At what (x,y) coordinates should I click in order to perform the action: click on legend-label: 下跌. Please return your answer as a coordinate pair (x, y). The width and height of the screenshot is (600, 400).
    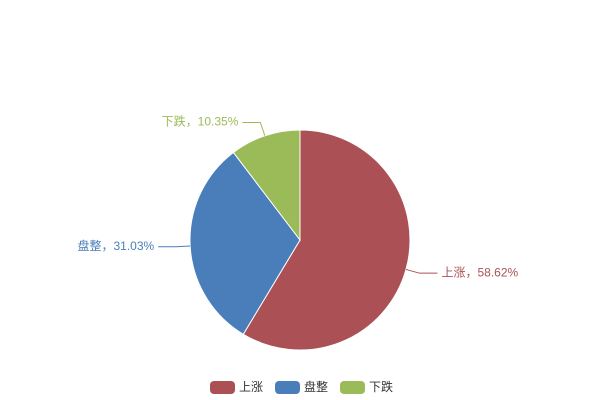
    Looking at the image, I should click on (381, 386).